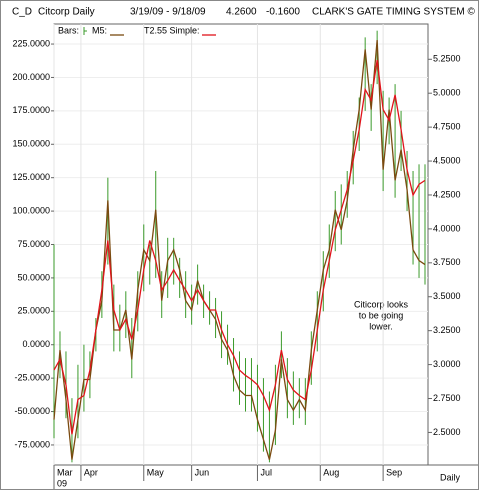  I want to click on y2-tick-label: 4.0000, so click(447, 228).